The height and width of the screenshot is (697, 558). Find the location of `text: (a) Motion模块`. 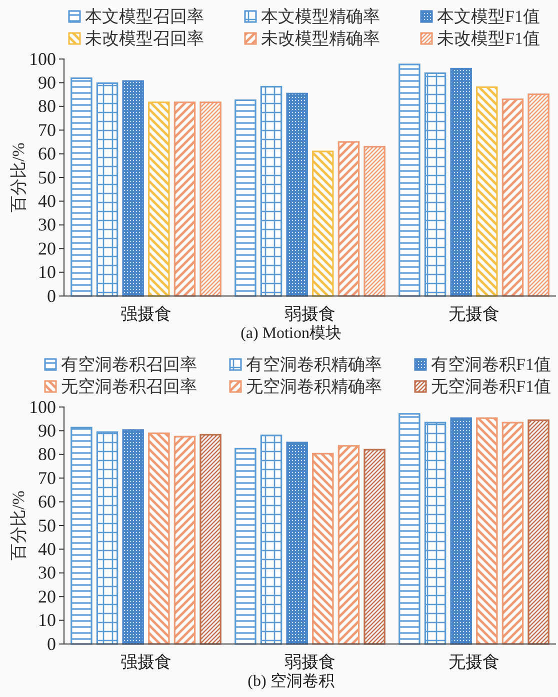

text: (a) Motion模块 is located at coordinates (291, 333).